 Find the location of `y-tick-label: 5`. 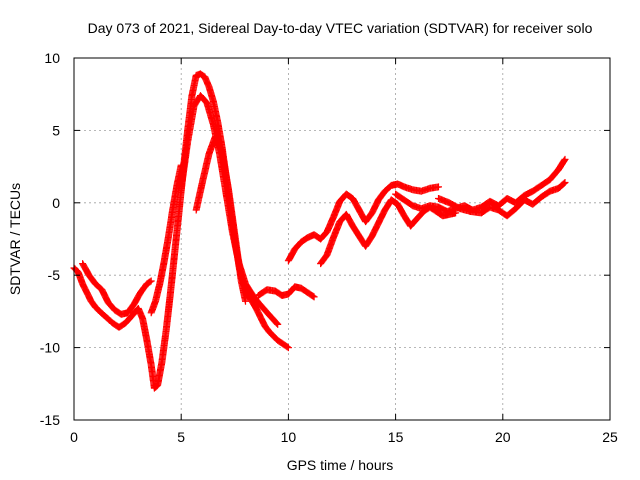

y-tick-label: 5 is located at coordinates (56, 130).